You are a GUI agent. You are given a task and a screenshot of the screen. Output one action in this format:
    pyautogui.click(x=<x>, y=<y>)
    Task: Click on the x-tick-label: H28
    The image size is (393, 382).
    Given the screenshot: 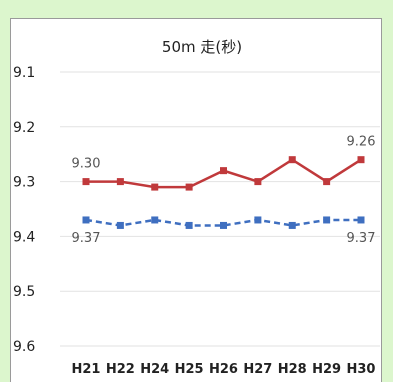 What is the action you would take?
    pyautogui.click(x=292, y=369)
    